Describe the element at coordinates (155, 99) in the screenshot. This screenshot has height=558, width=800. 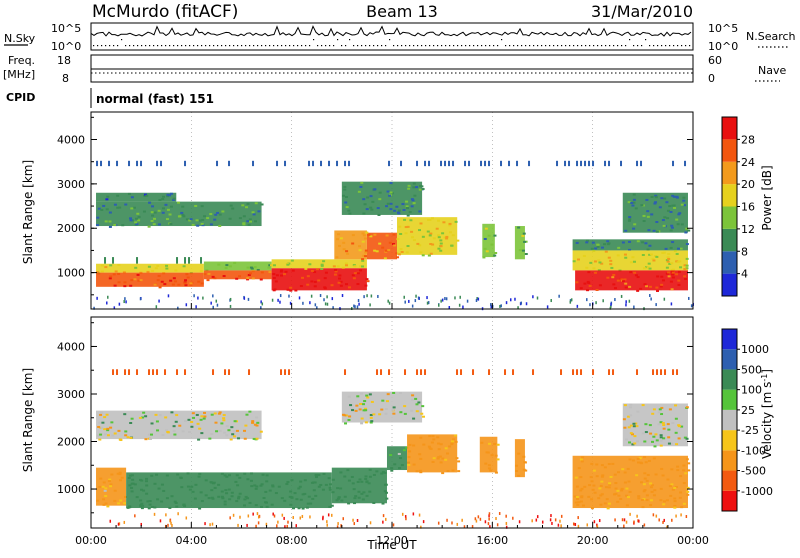
I see `cpid-value: normal (fast) 151` at that location.